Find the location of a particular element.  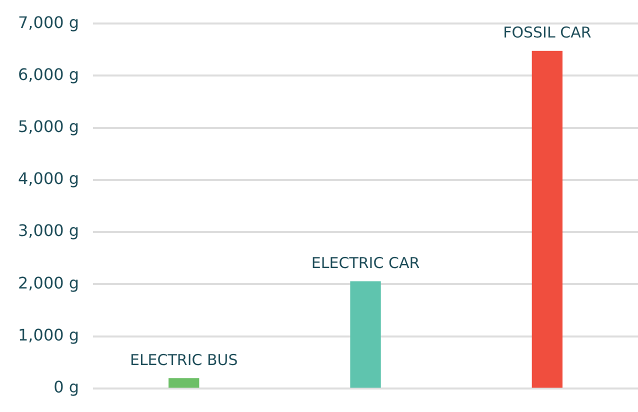

y-tick-label: 3,000 g is located at coordinates (49, 230).